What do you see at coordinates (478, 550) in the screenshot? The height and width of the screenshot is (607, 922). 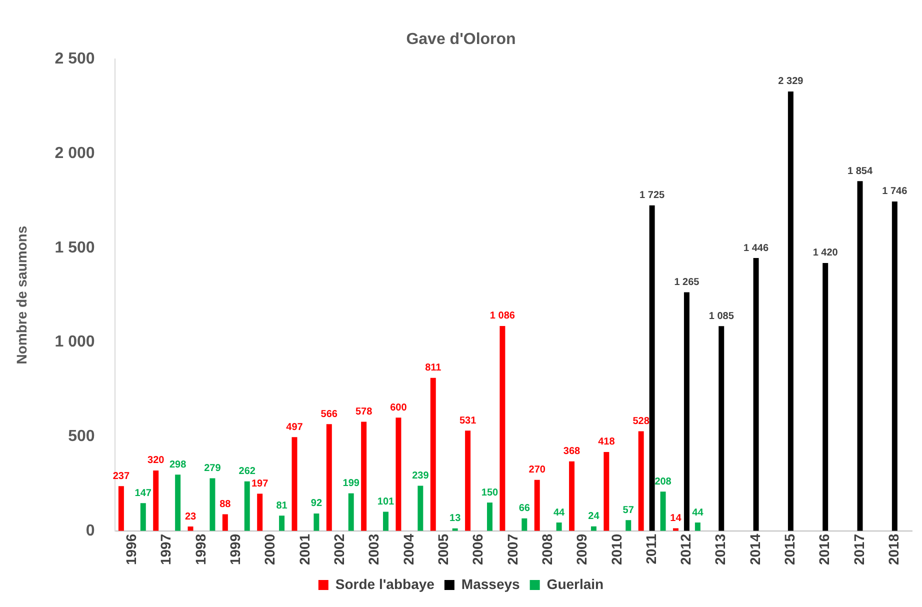 I see `x-tick-label: 2006` at bounding box center [478, 550].